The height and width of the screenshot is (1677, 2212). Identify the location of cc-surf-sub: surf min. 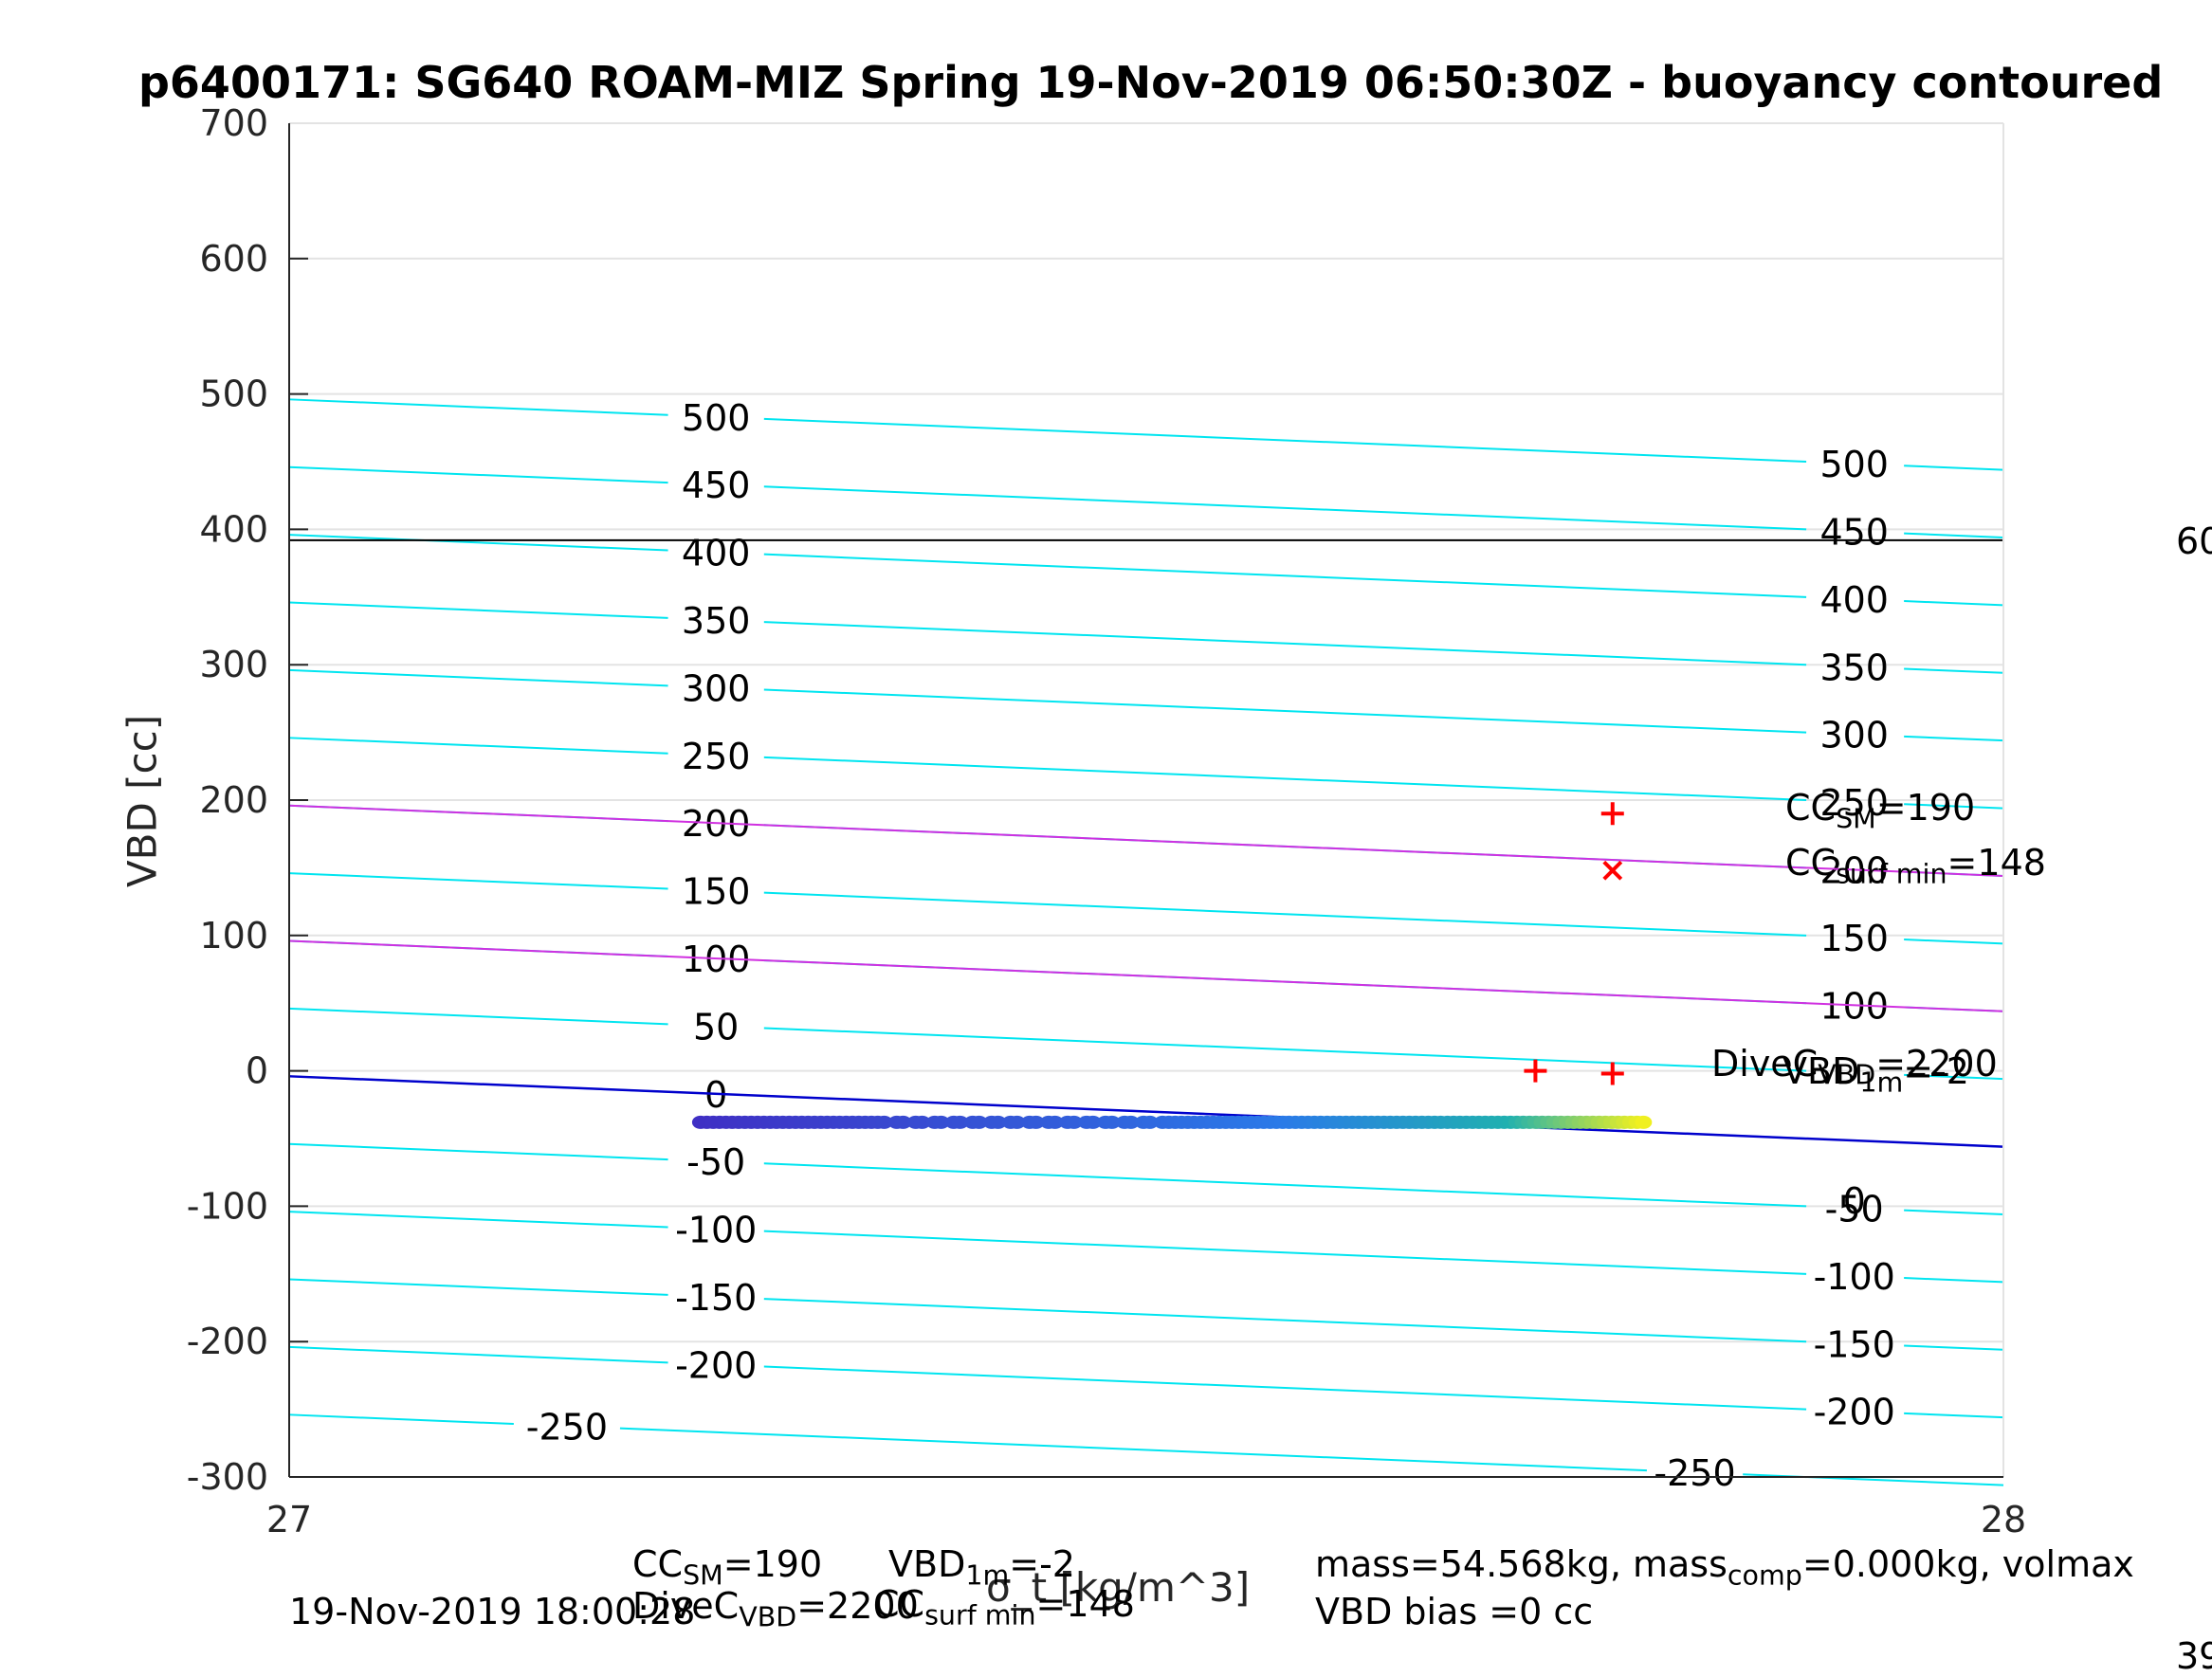
(1891, 874).